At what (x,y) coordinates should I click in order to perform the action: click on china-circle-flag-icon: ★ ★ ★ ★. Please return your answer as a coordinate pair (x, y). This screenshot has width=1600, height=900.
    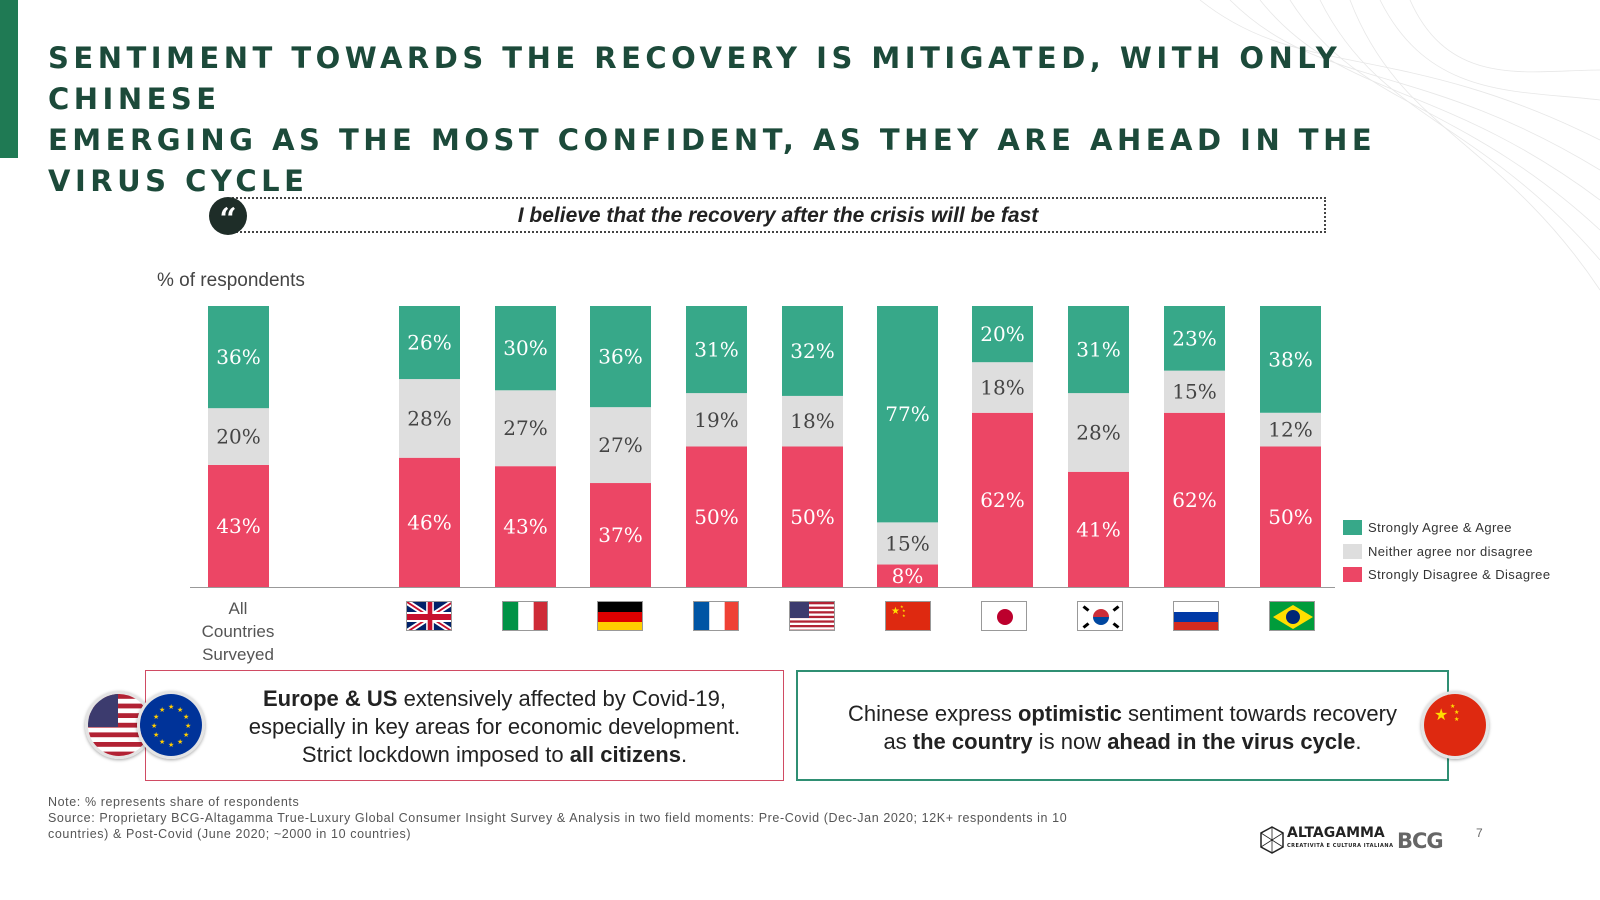
    Looking at the image, I should click on (1455, 725).